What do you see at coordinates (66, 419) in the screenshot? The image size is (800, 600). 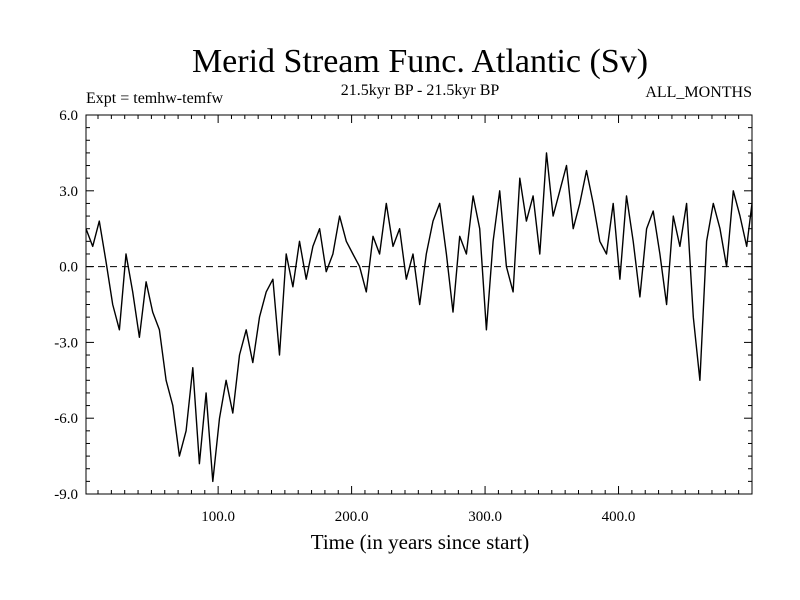 I see `y-tick-label: -6.0` at bounding box center [66, 419].